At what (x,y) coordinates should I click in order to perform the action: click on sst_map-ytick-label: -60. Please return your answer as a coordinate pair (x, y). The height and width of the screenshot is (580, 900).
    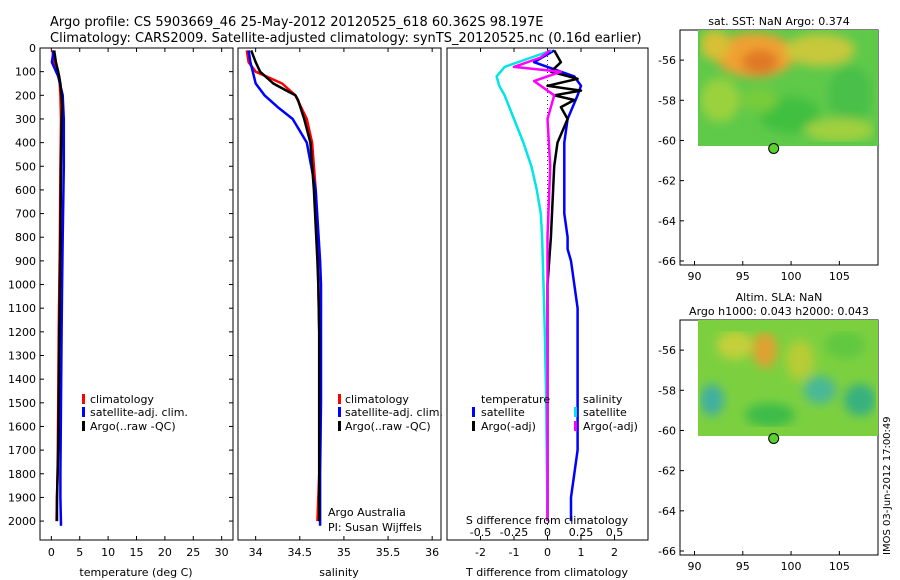
    Looking at the image, I should click on (667, 140).